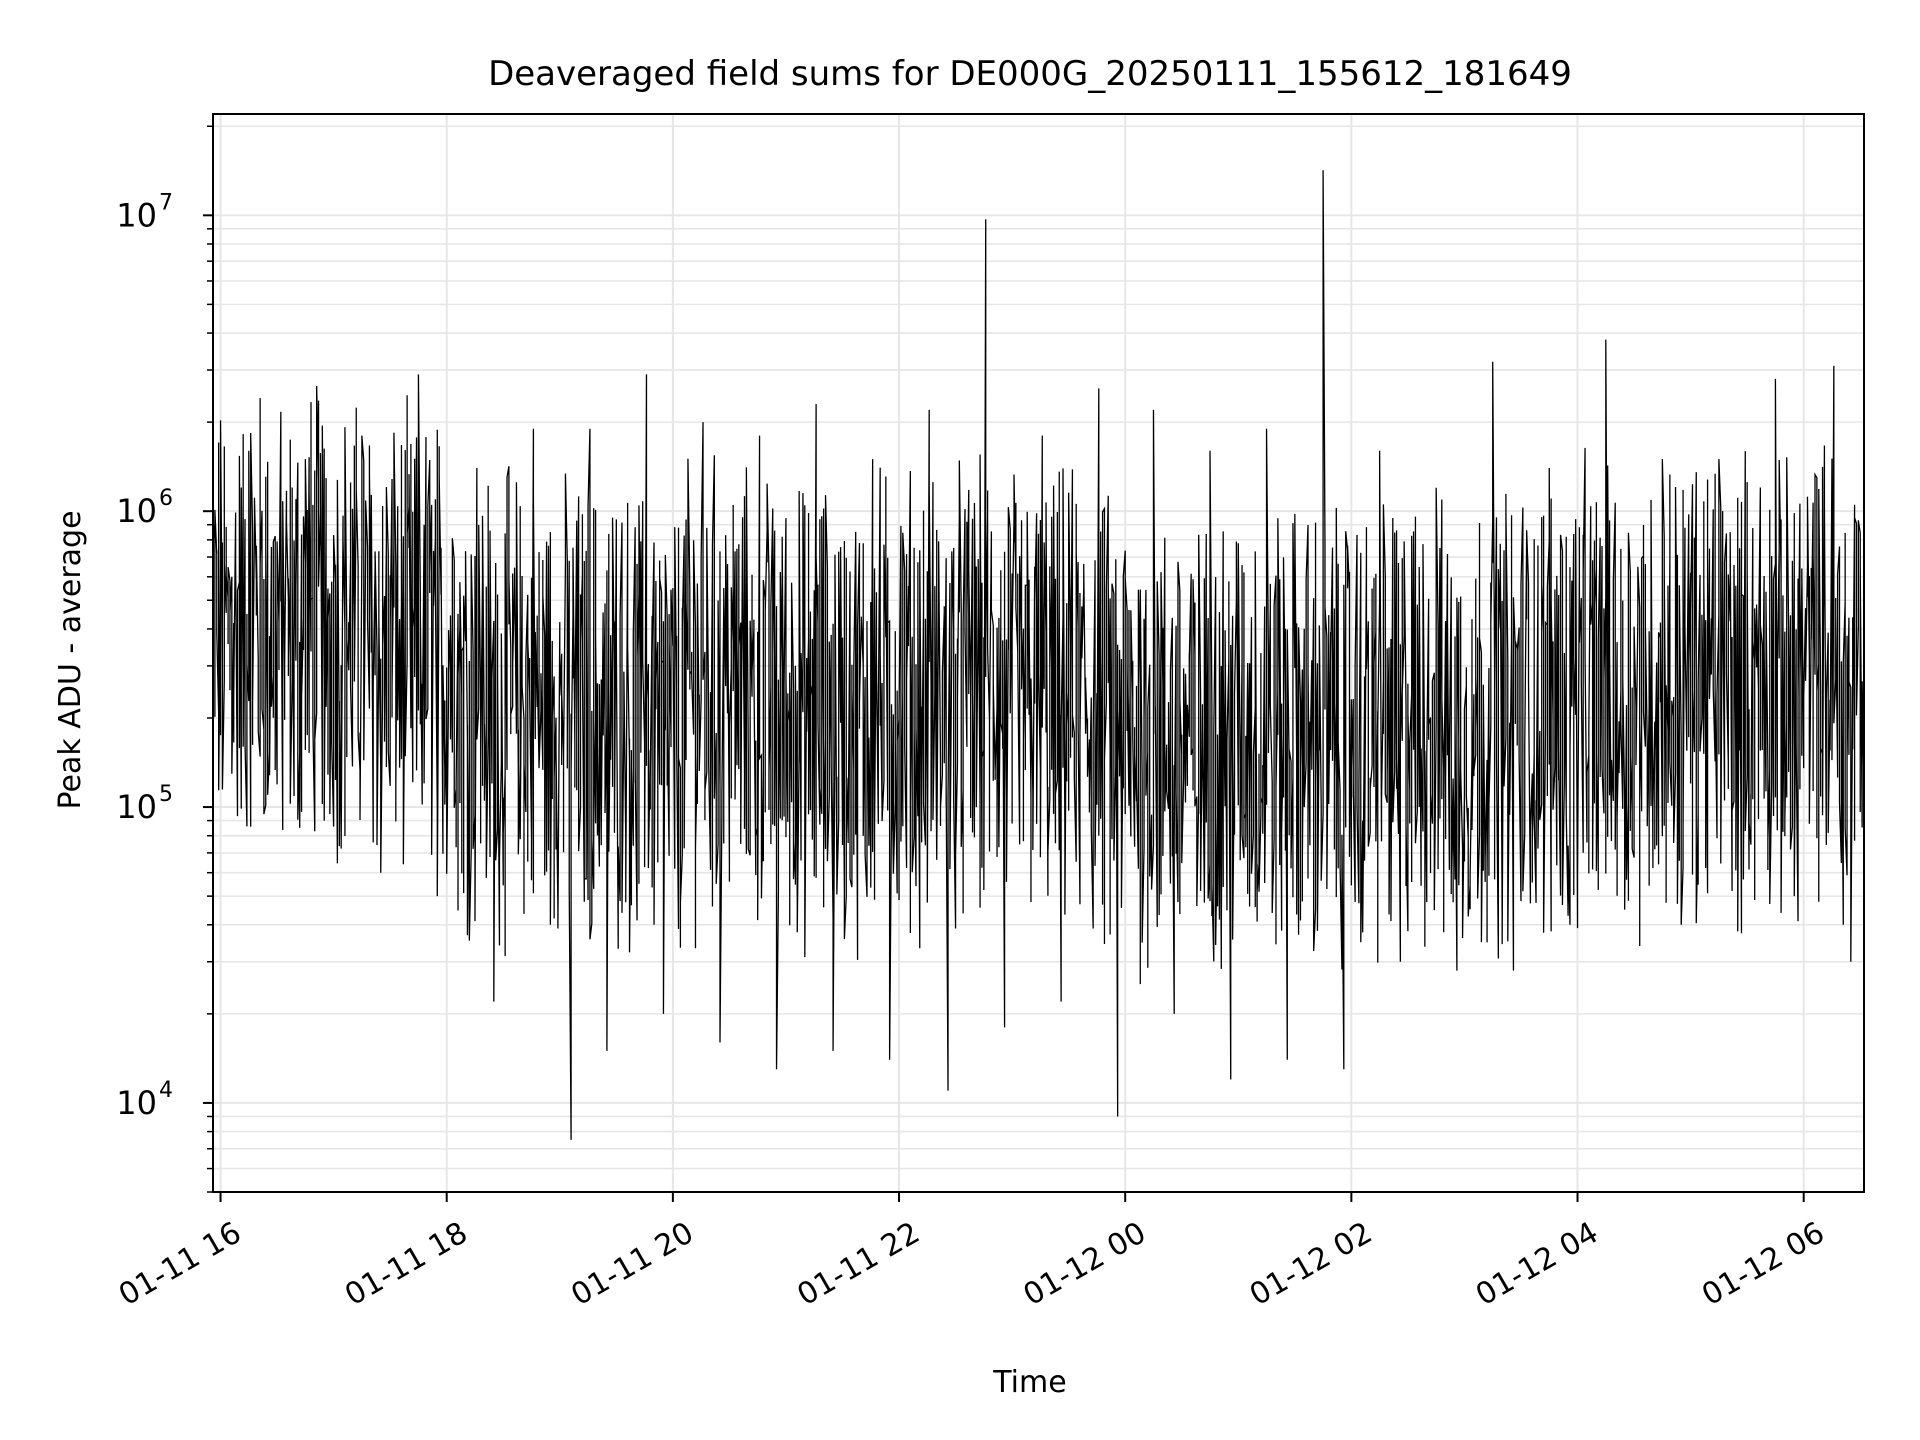 The width and height of the screenshot is (1920, 1440). Describe the element at coordinates (1029, 1382) in the screenshot. I see `x-axis-label: Time` at that location.